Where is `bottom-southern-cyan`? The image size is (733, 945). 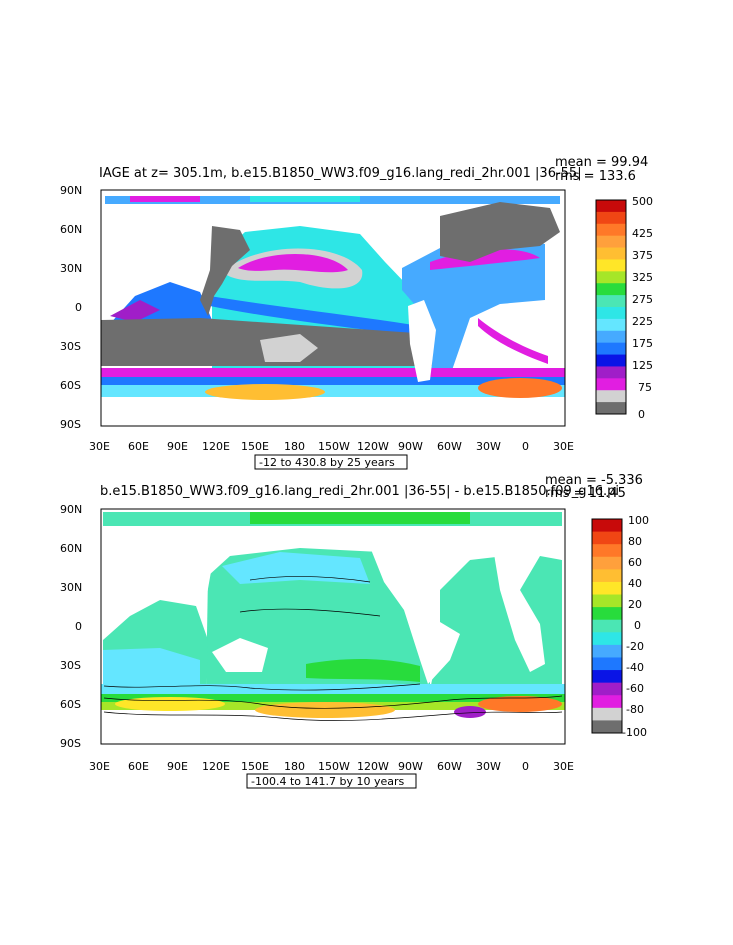 bottom-southern-cyan is located at coordinates (333, 689).